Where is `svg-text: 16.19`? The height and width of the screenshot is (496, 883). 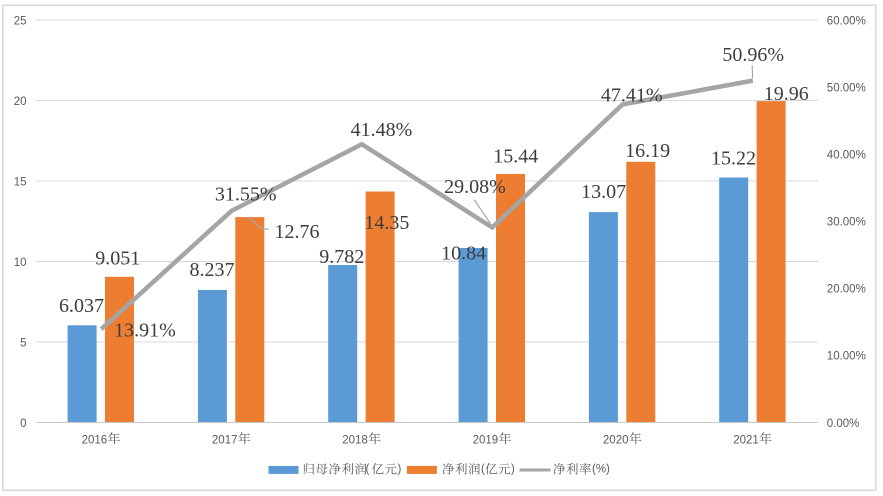 svg-text: 16.19 is located at coordinates (647, 151).